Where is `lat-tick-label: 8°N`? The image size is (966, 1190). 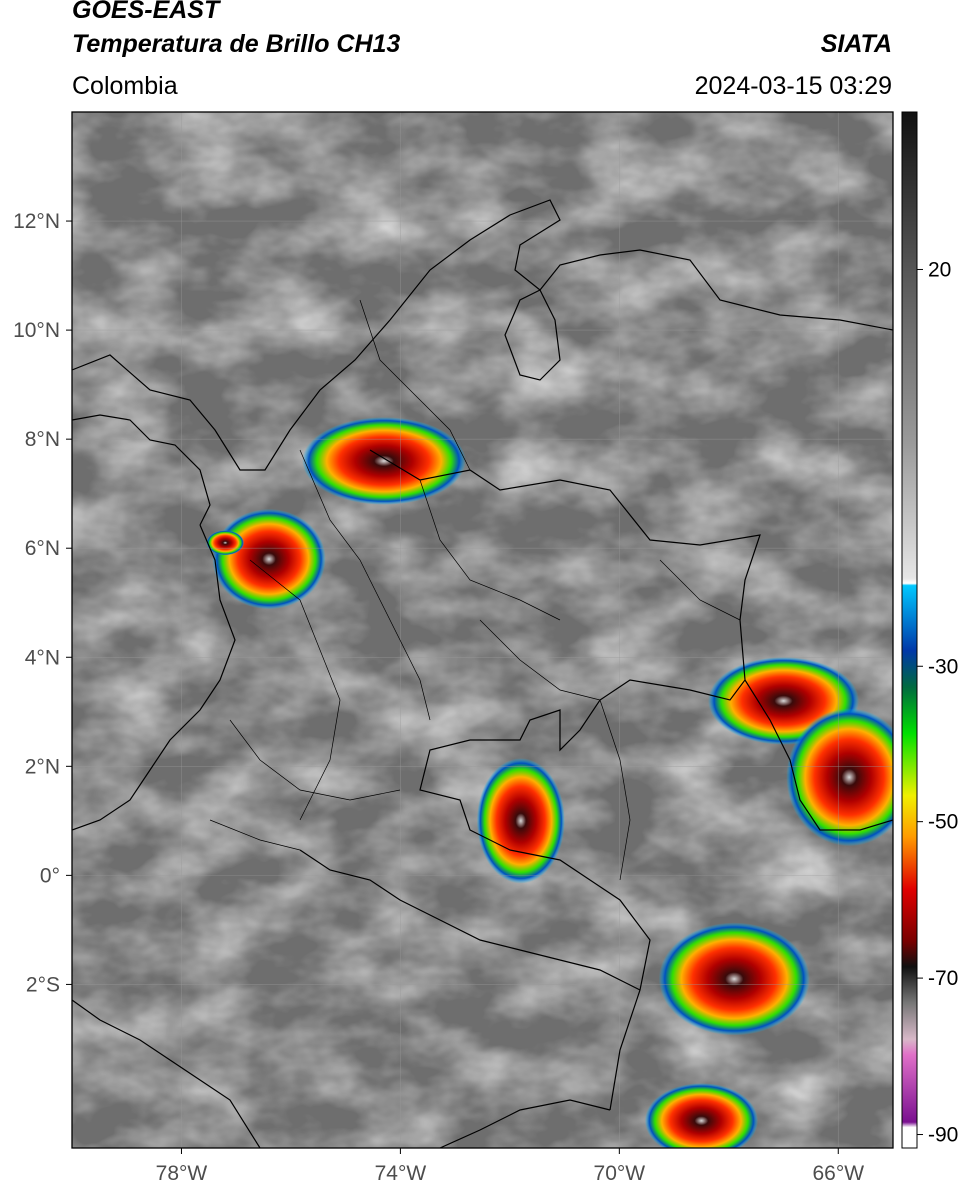 lat-tick-label: 8°N is located at coordinates (42, 439).